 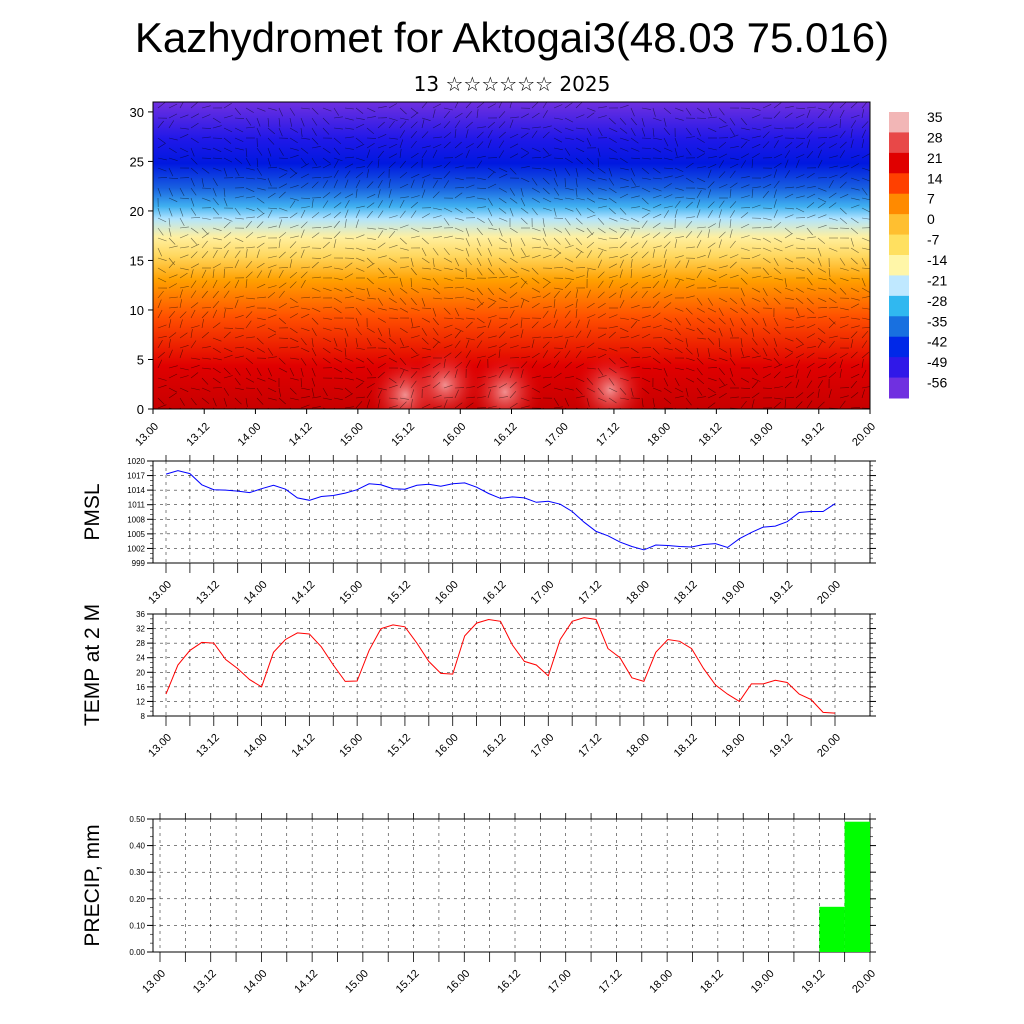 I want to click on y-tick-label: 1020, so click(x=136, y=461).